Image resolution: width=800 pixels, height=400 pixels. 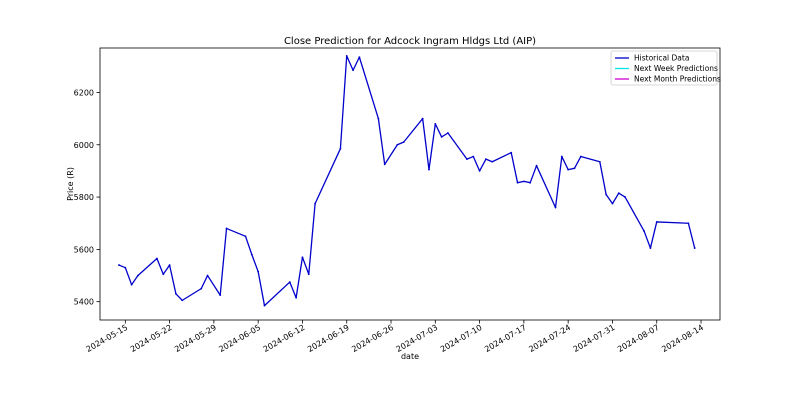 What do you see at coordinates (84, 302) in the screenshot?
I see `y-tick-label: 5400` at bounding box center [84, 302].